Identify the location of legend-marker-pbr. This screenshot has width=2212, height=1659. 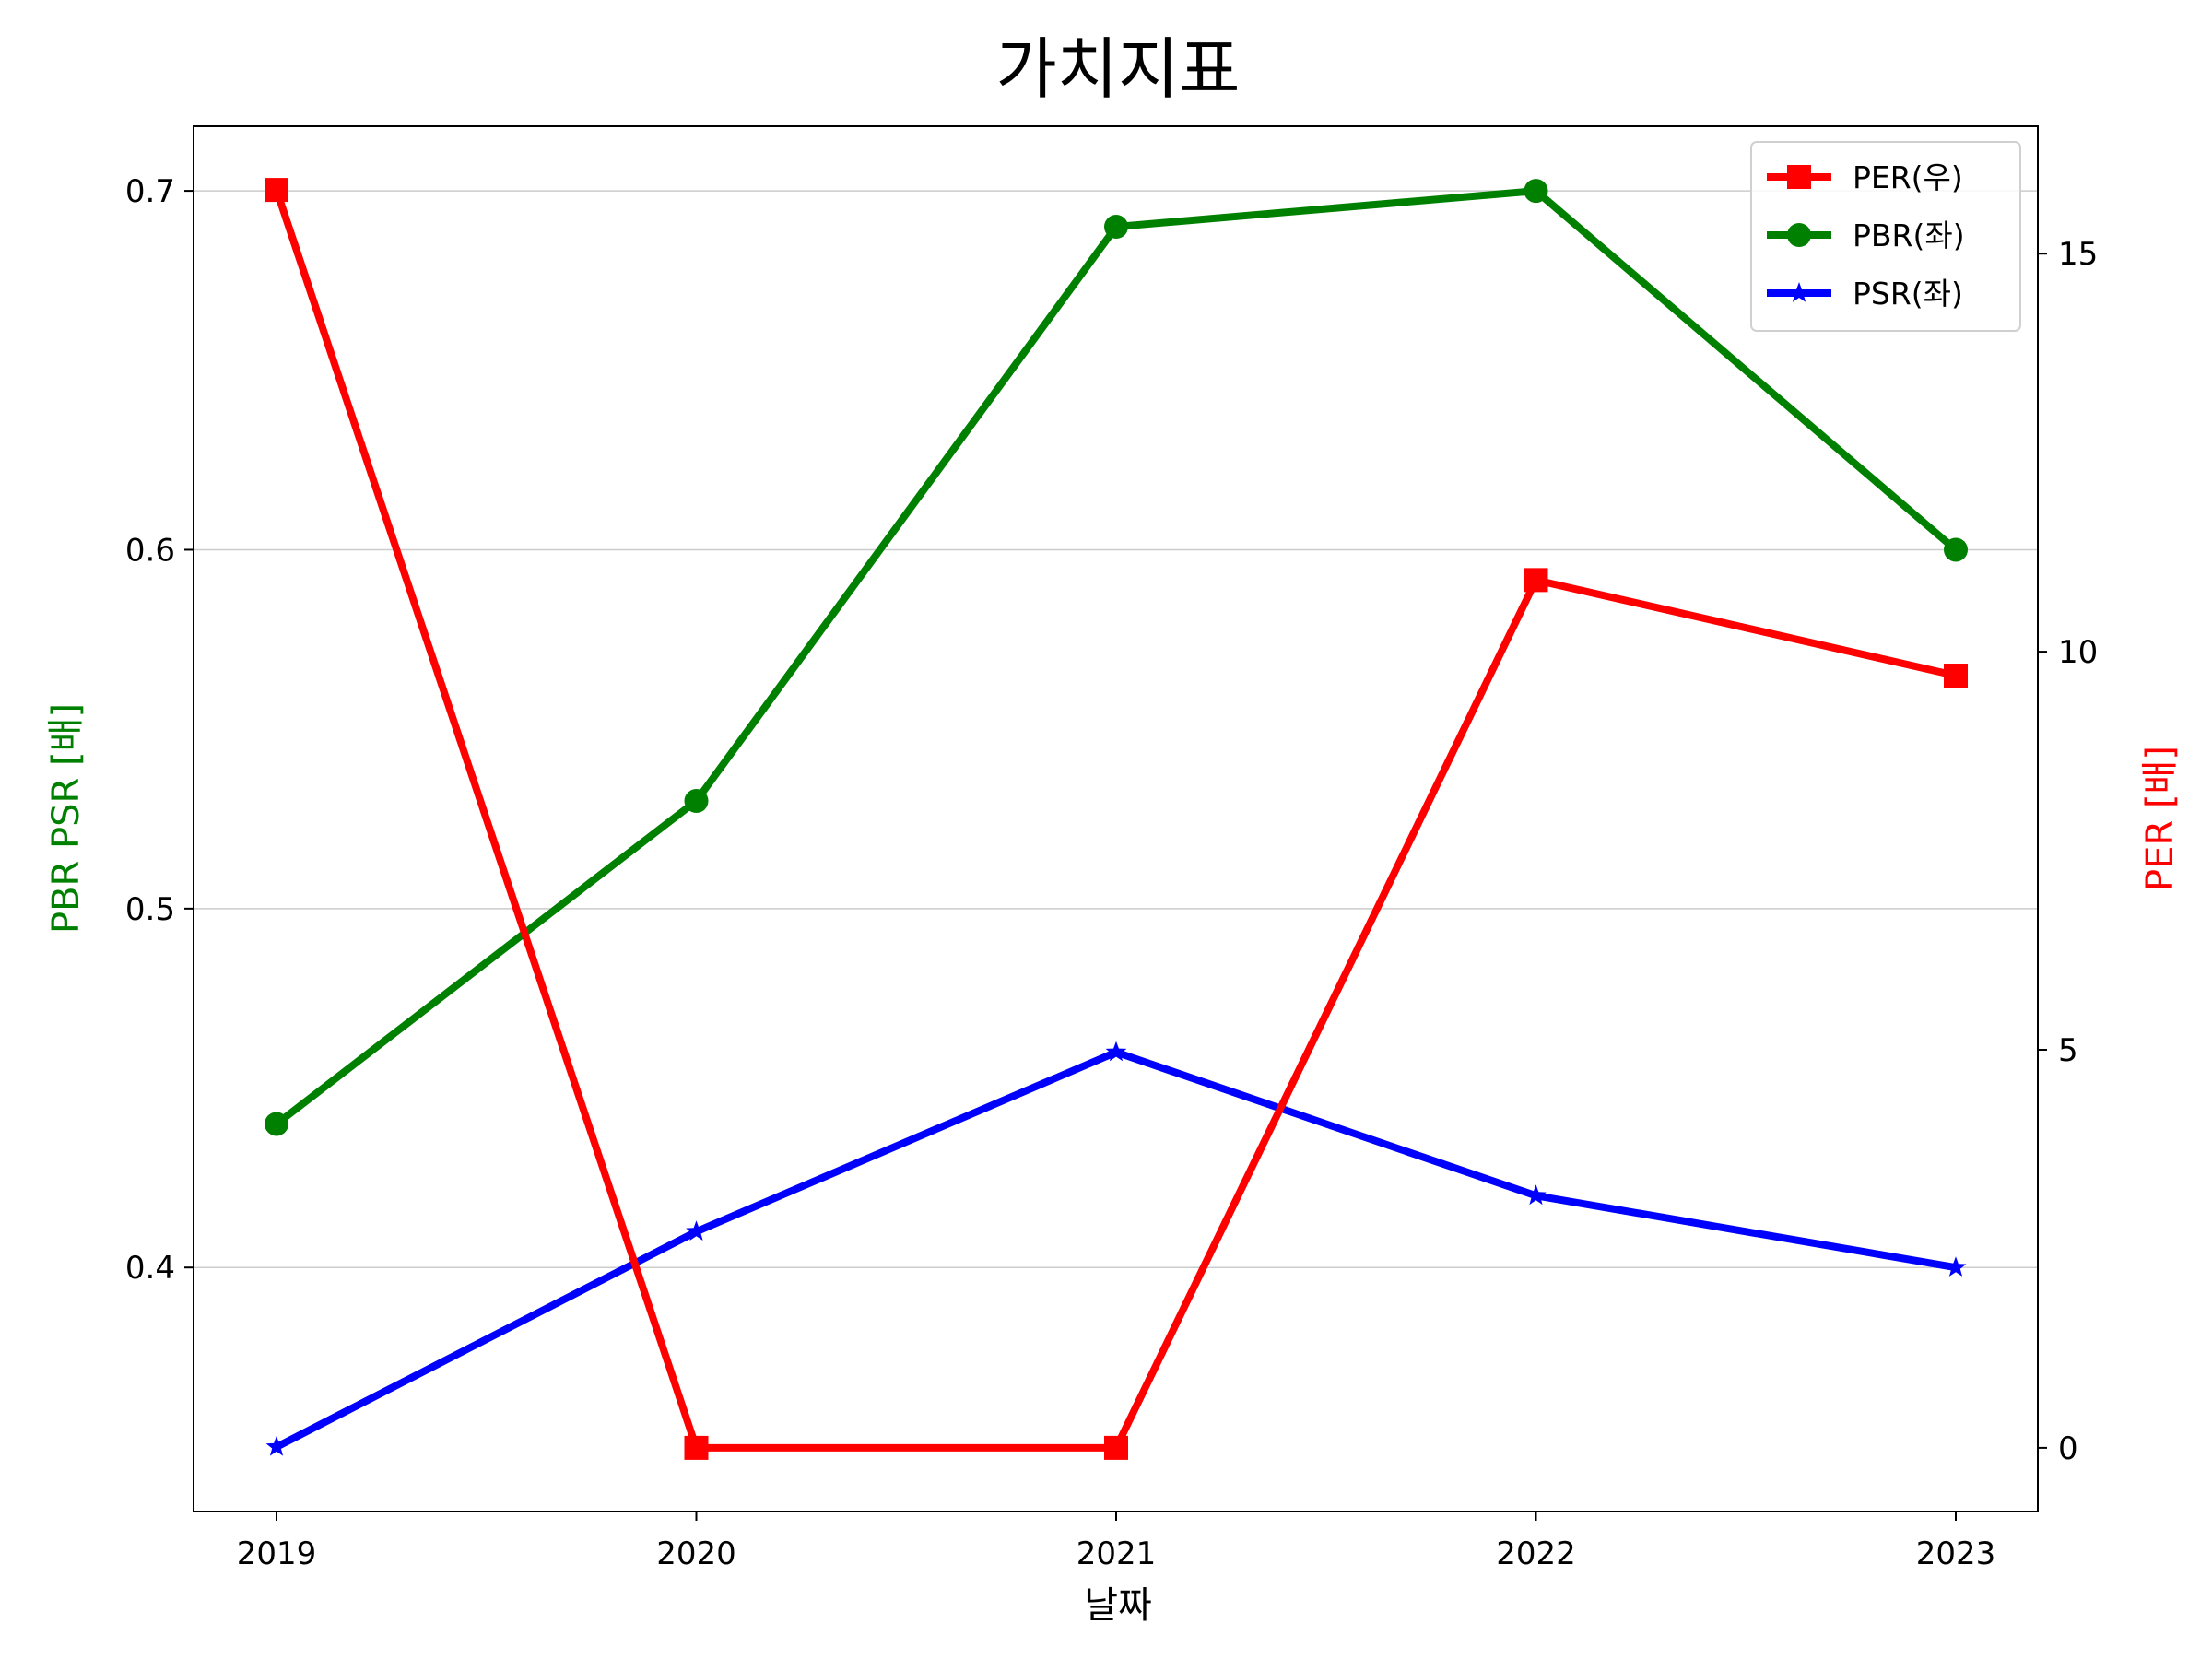
(1799, 235).